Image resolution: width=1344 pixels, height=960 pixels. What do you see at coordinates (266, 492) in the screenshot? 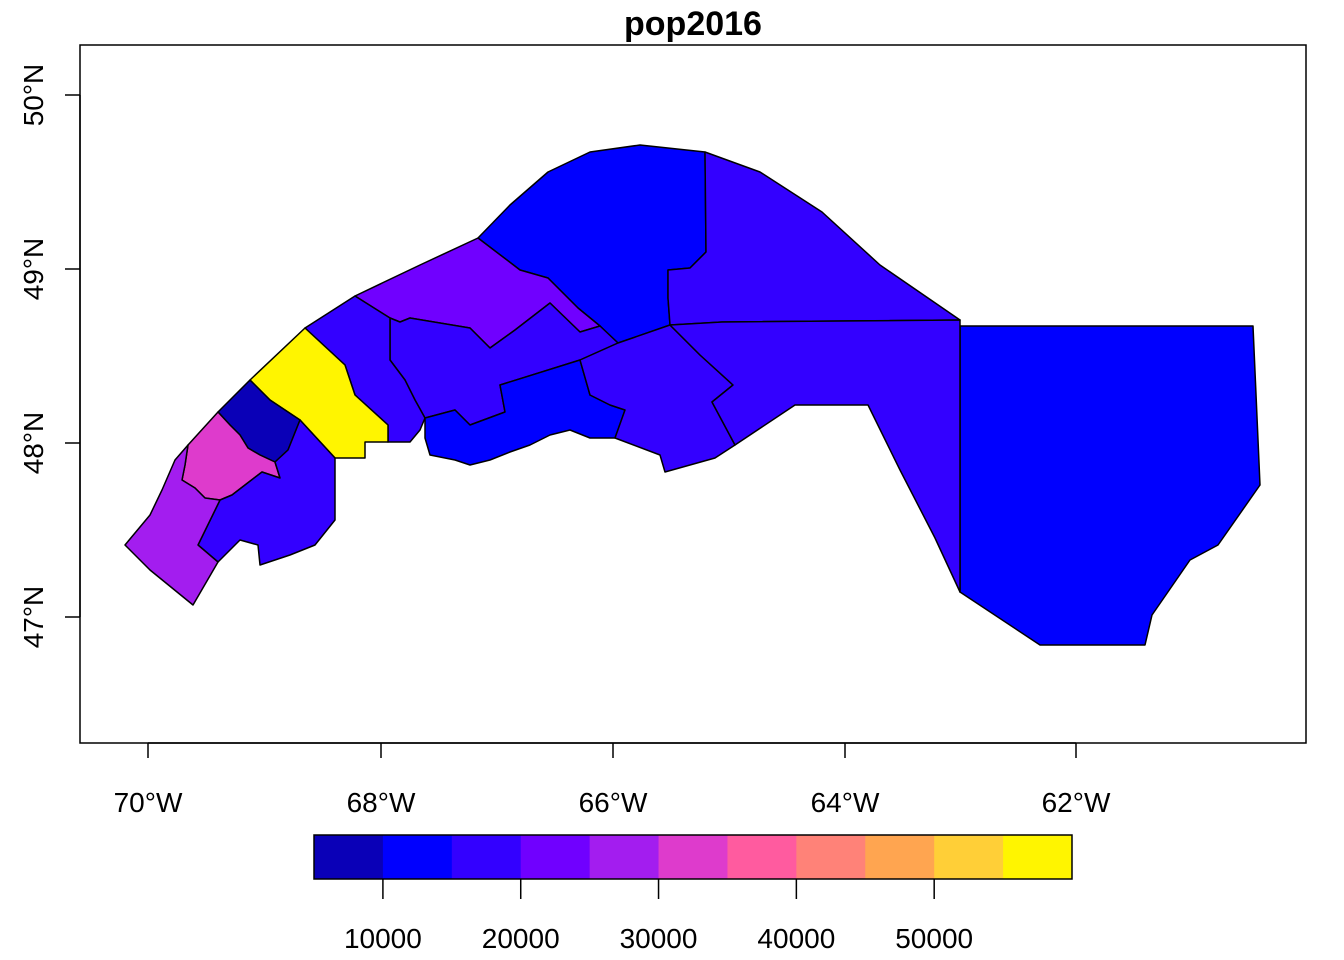
I see `region-southwest-indigo` at bounding box center [266, 492].